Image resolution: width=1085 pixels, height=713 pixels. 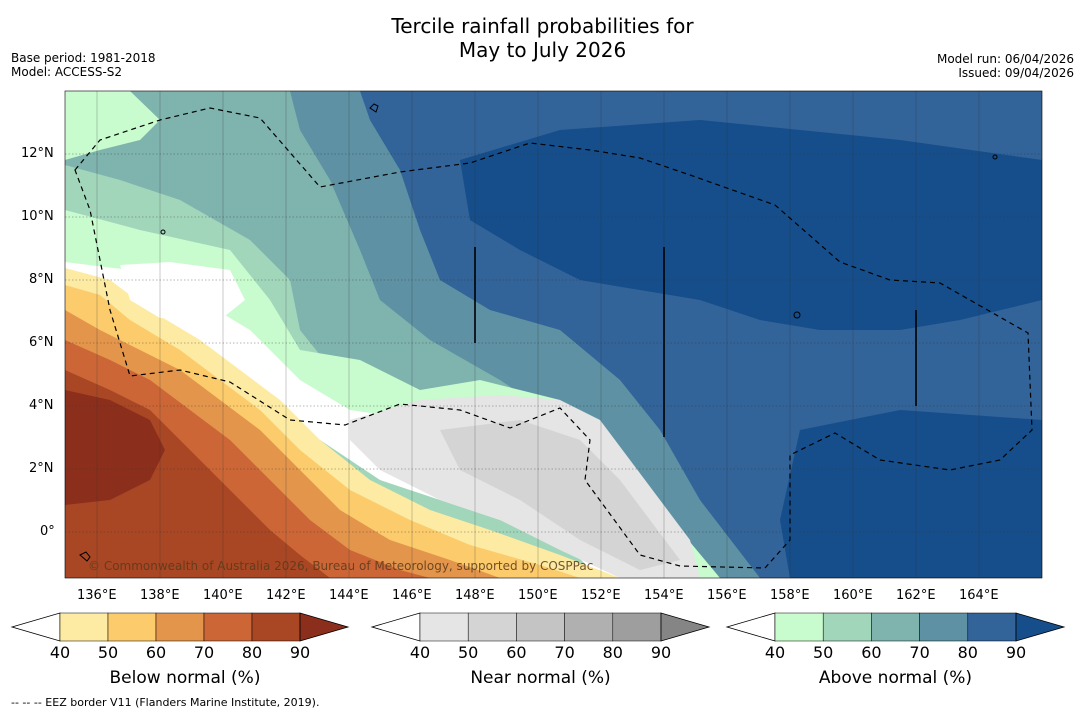 I want to click on lat-label-6n: 6°N, so click(x=41, y=342).